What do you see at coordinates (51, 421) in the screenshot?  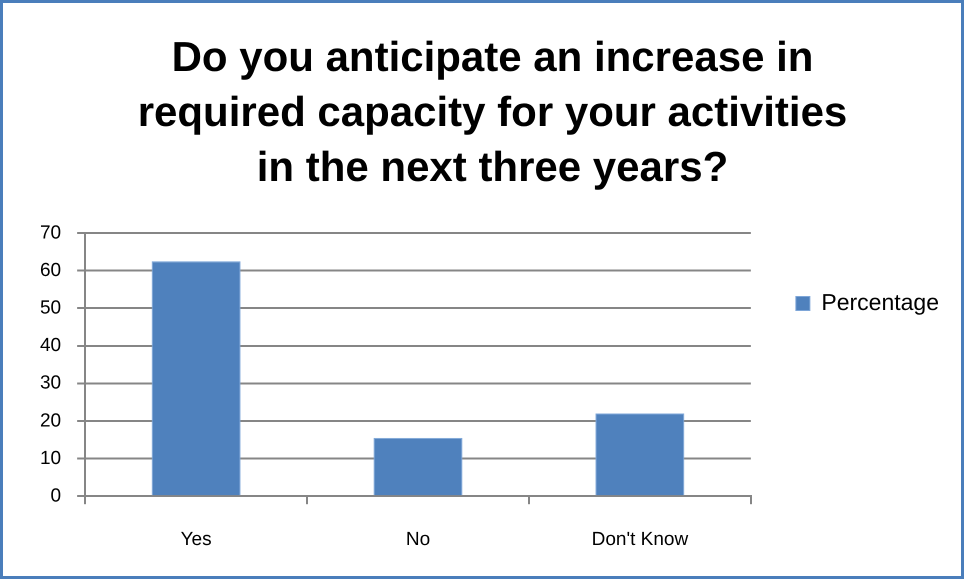 I see `y-tick-label: 20` at bounding box center [51, 421].